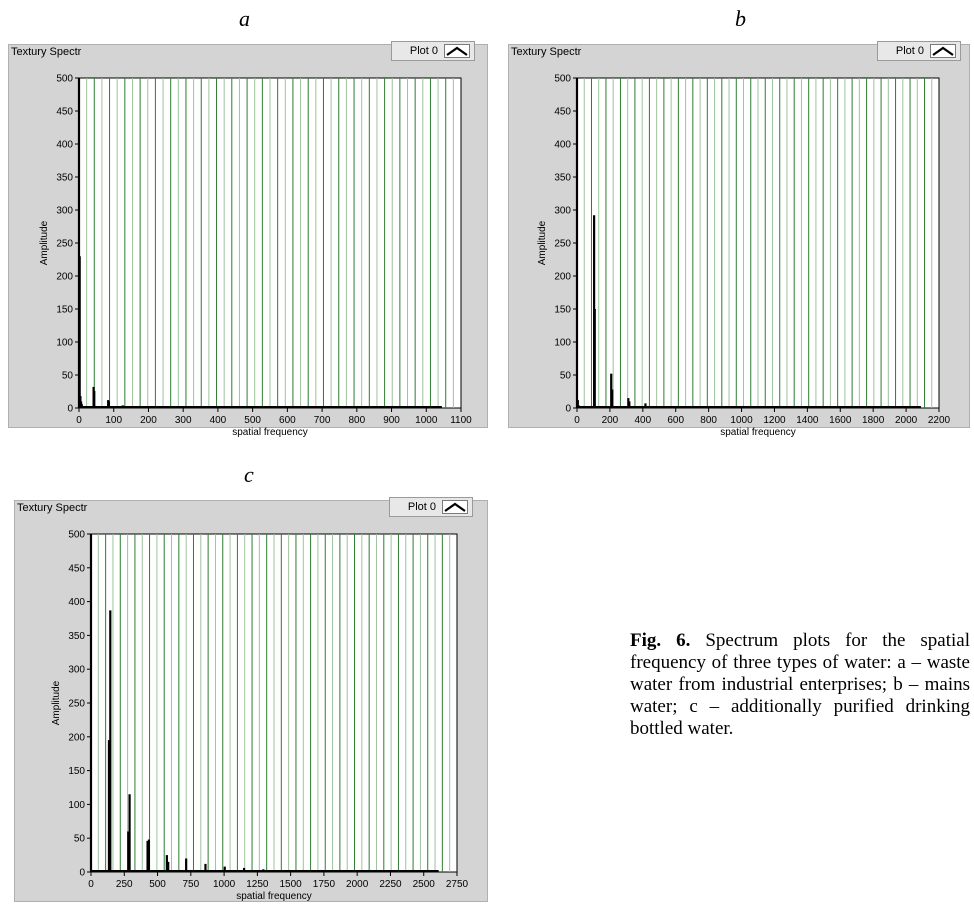 Image resolution: width=974 pixels, height=904 pixels. Describe the element at coordinates (183, 420) in the screenshot. I see `x-tick-label: 300` at that location.